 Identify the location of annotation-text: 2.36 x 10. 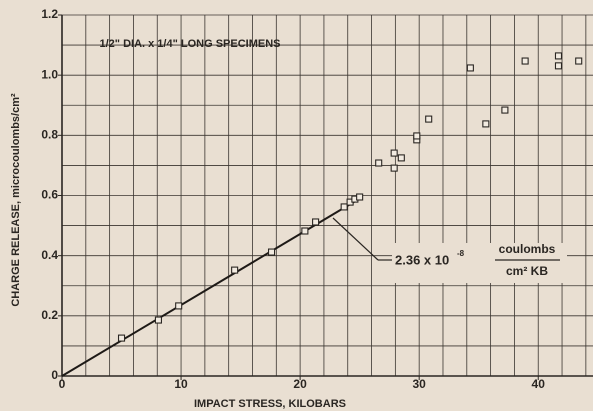
(422, 259).